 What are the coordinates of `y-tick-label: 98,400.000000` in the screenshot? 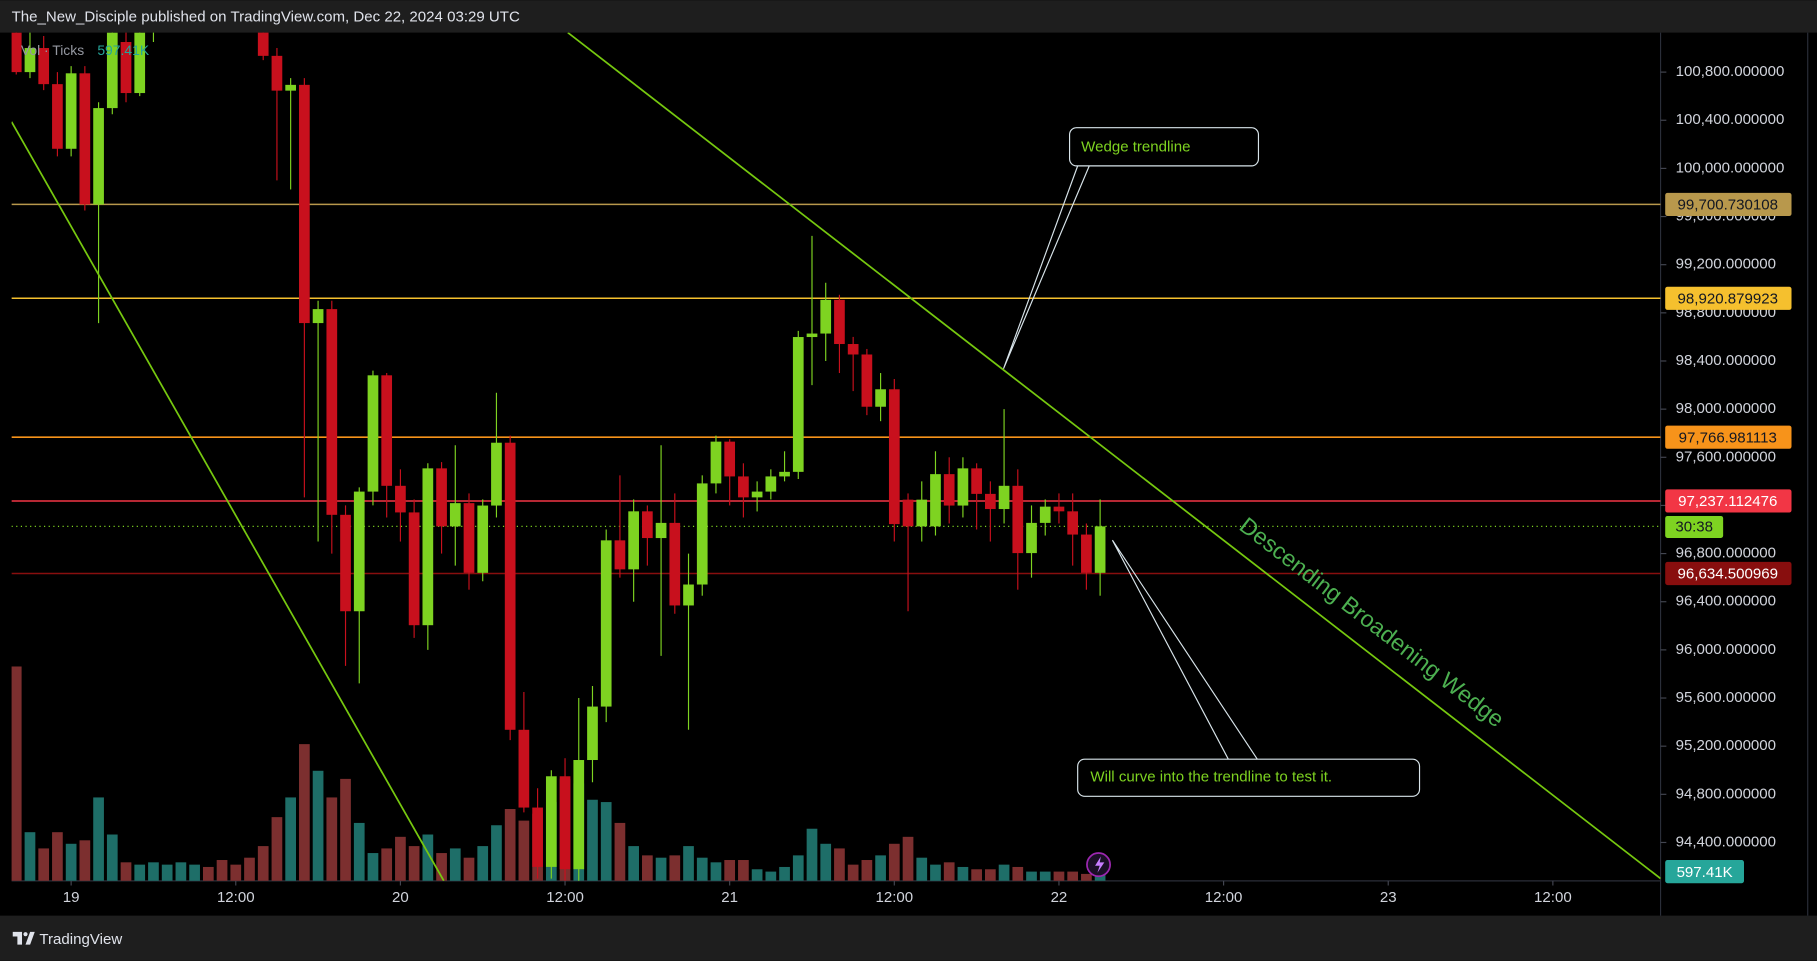 It's located at (1726, 360).